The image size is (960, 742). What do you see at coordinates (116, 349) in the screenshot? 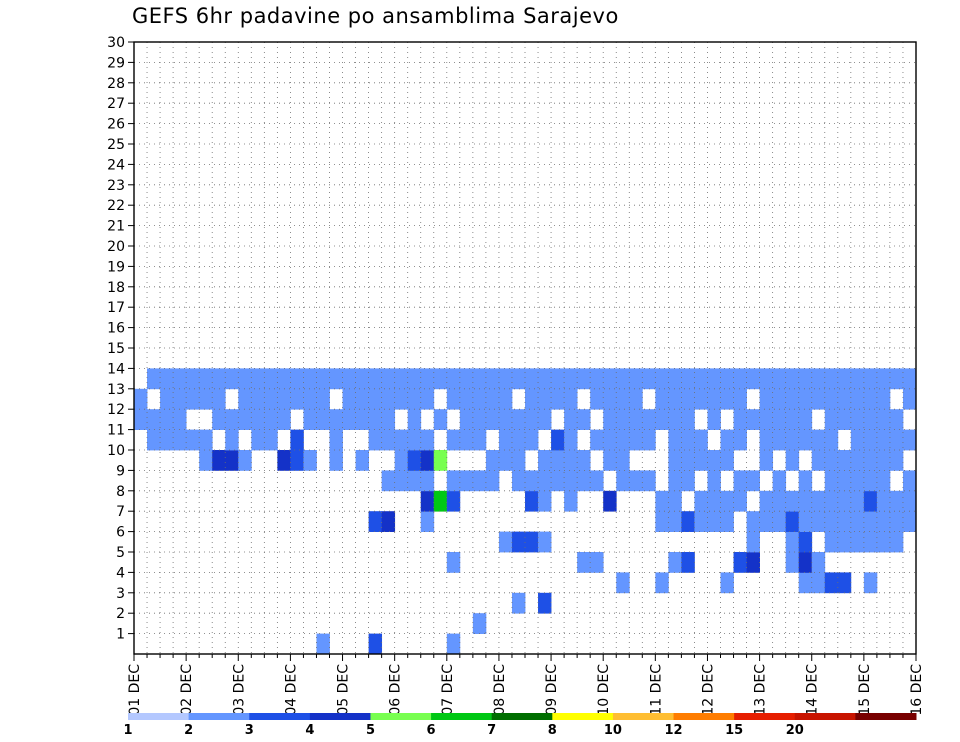
I see `y-tick-label: 15` at bounding box center [116, 349].